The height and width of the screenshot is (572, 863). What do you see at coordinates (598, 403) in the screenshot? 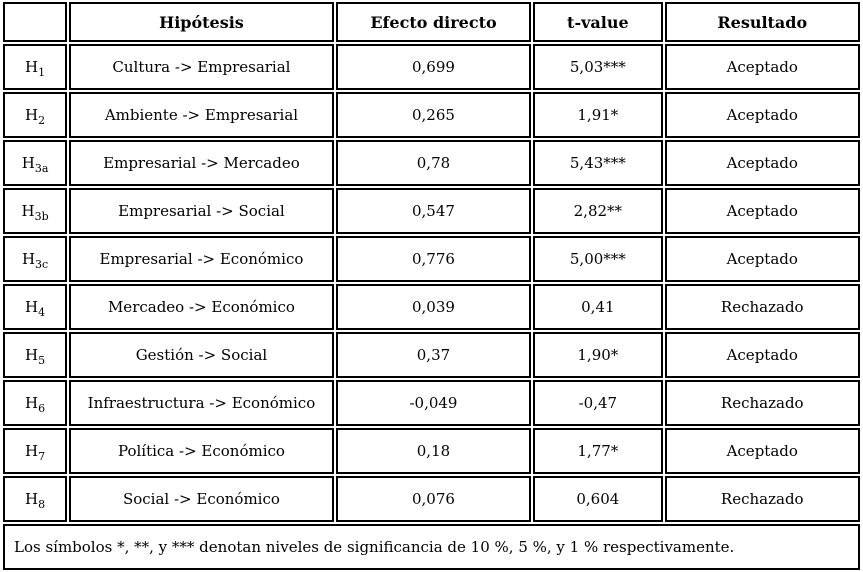
I see `t-value-cell: -0,47` at bounding box center [598, 403].